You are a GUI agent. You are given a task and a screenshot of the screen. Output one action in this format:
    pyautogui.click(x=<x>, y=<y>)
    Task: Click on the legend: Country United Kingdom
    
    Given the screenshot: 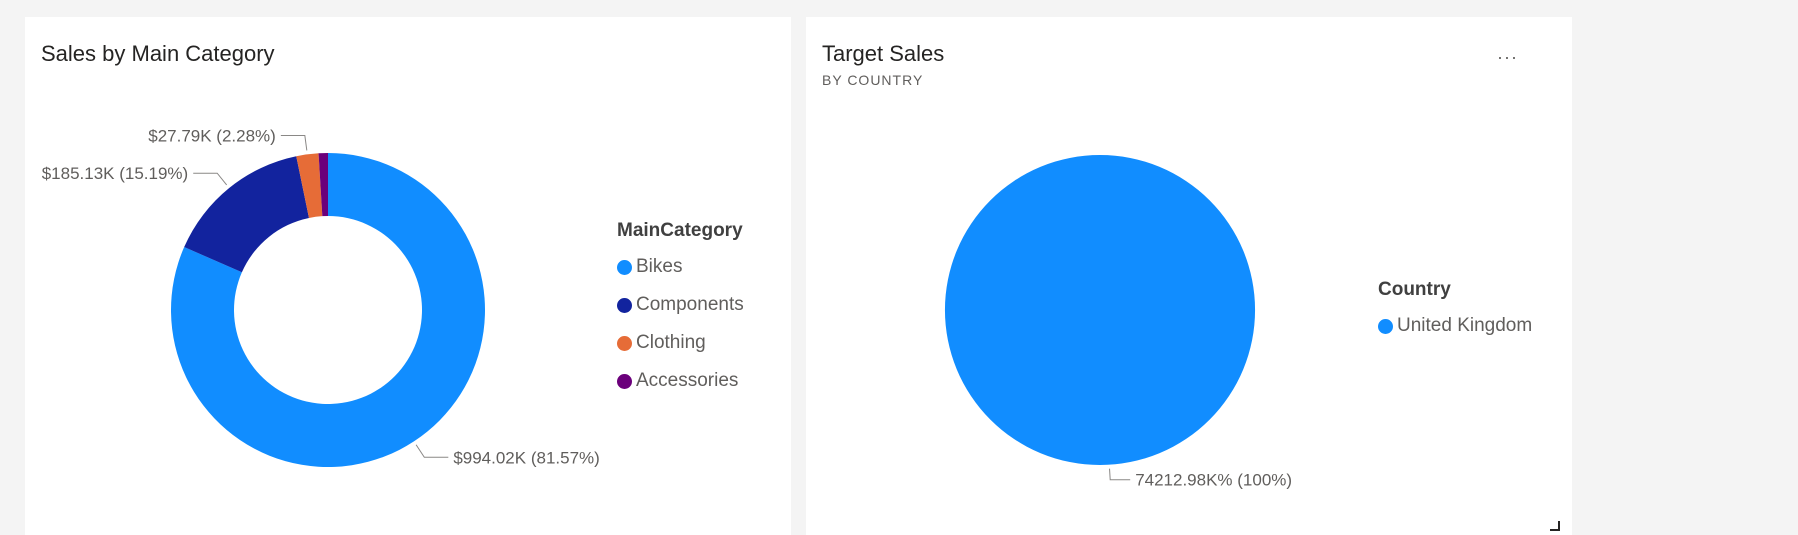 What is the action you would take?
    pyautogui.click(x=1455, y=312)
    